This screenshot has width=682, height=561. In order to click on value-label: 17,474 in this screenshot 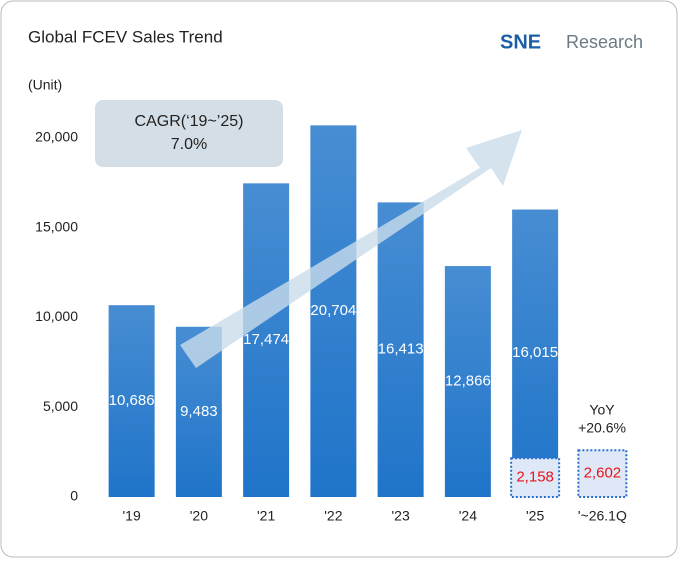, I will do `click(266, 339)`.